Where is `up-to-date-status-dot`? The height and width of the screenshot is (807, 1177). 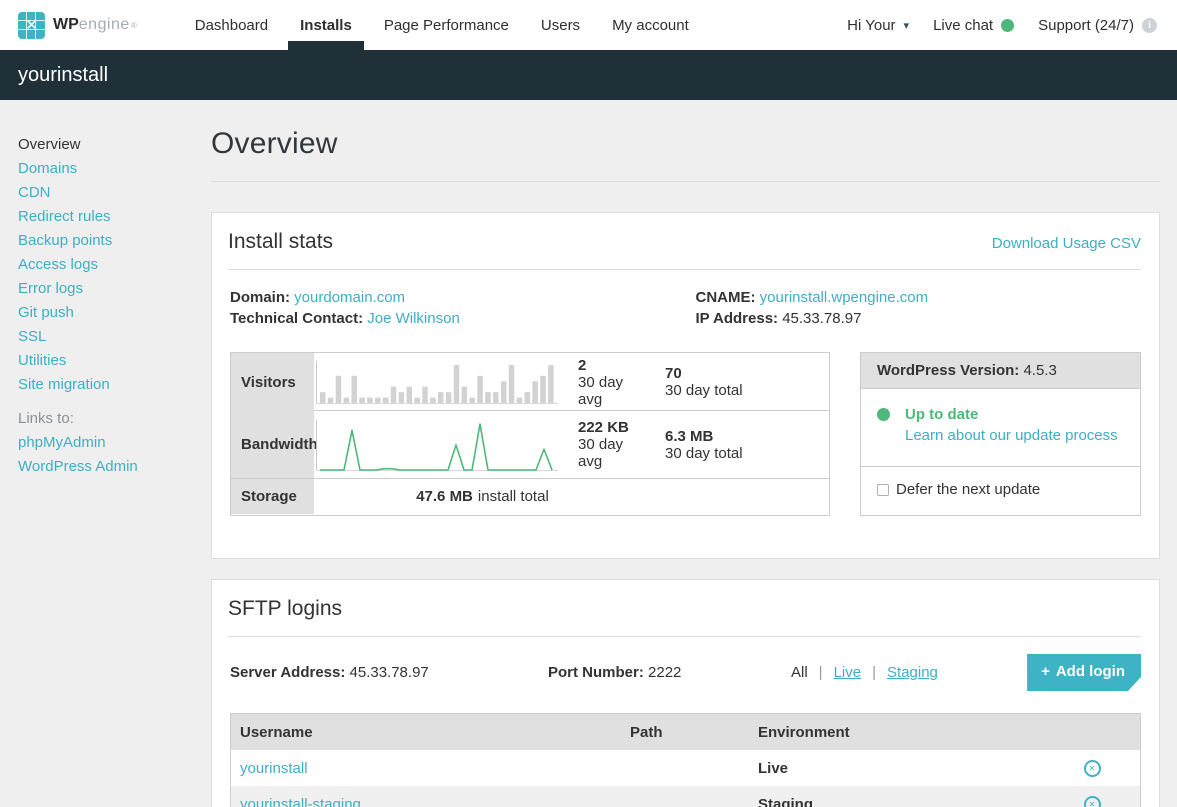
up-to-date-status-dot is located at coordinates (883, 414).